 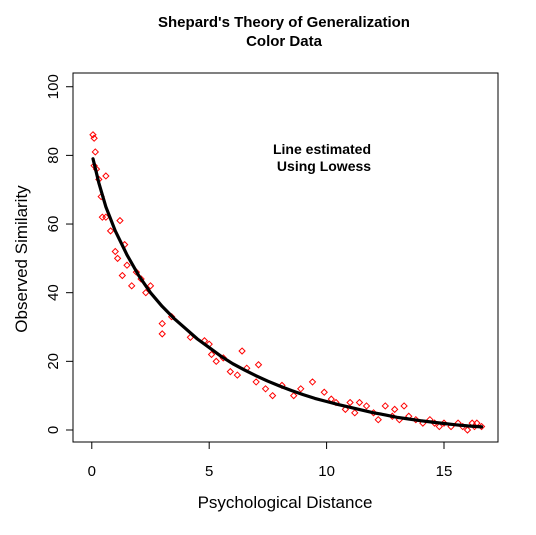 I want to click on y-tick-label: 100, so click(x=53, y=86).